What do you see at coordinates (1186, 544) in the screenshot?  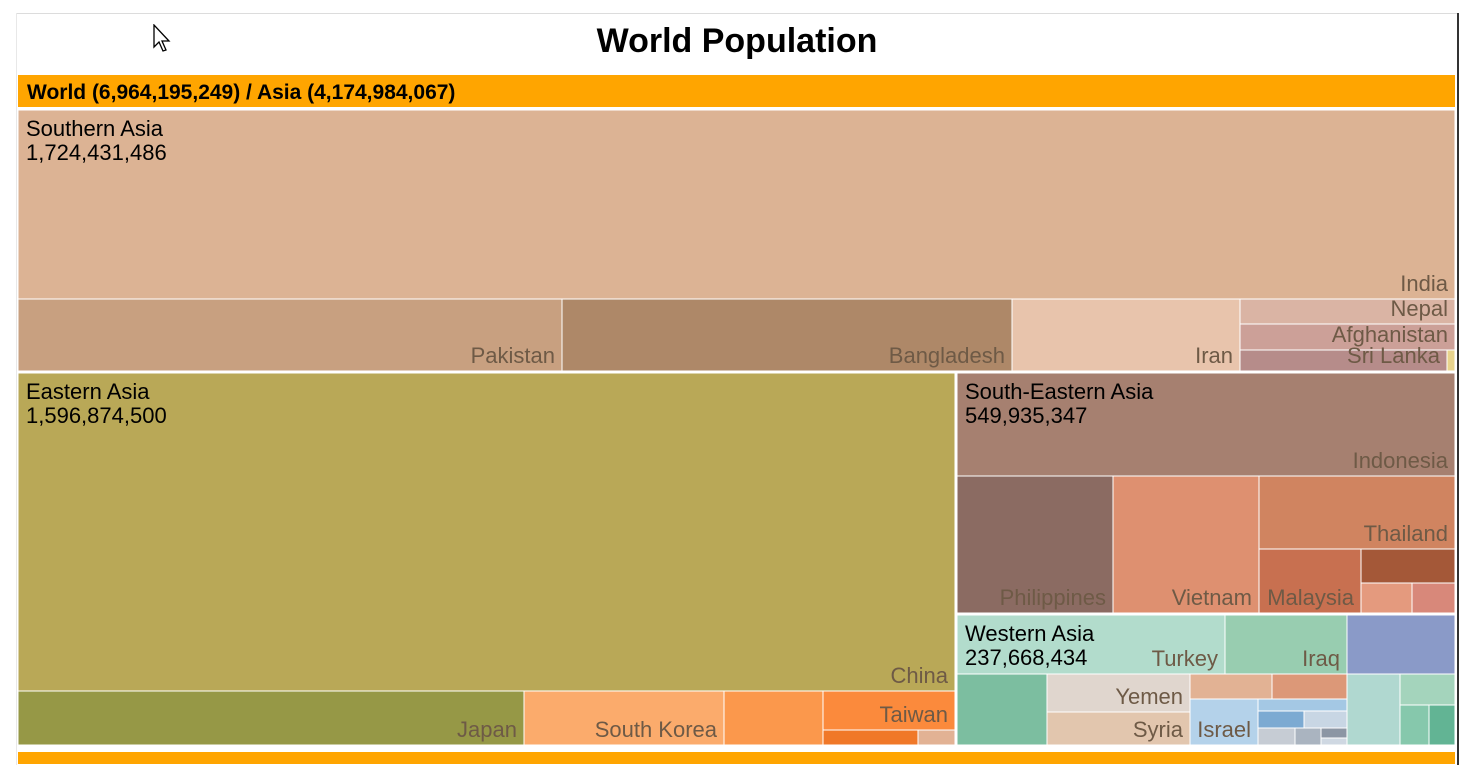 I see `treemap-cell-vietnam` at bounding box center [1186, 544].